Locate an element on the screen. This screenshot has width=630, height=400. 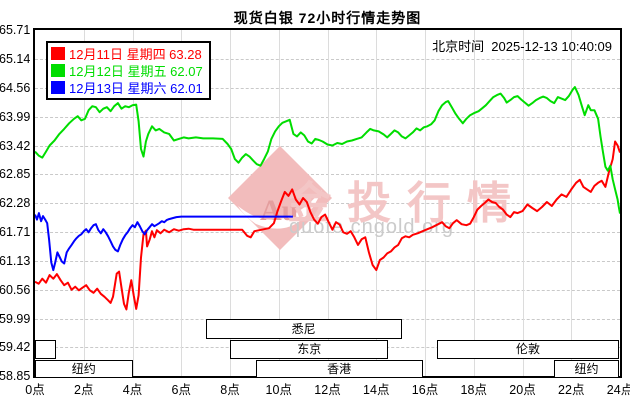
y-axis-tick: 58.85 is located at coordinates (15, 376).